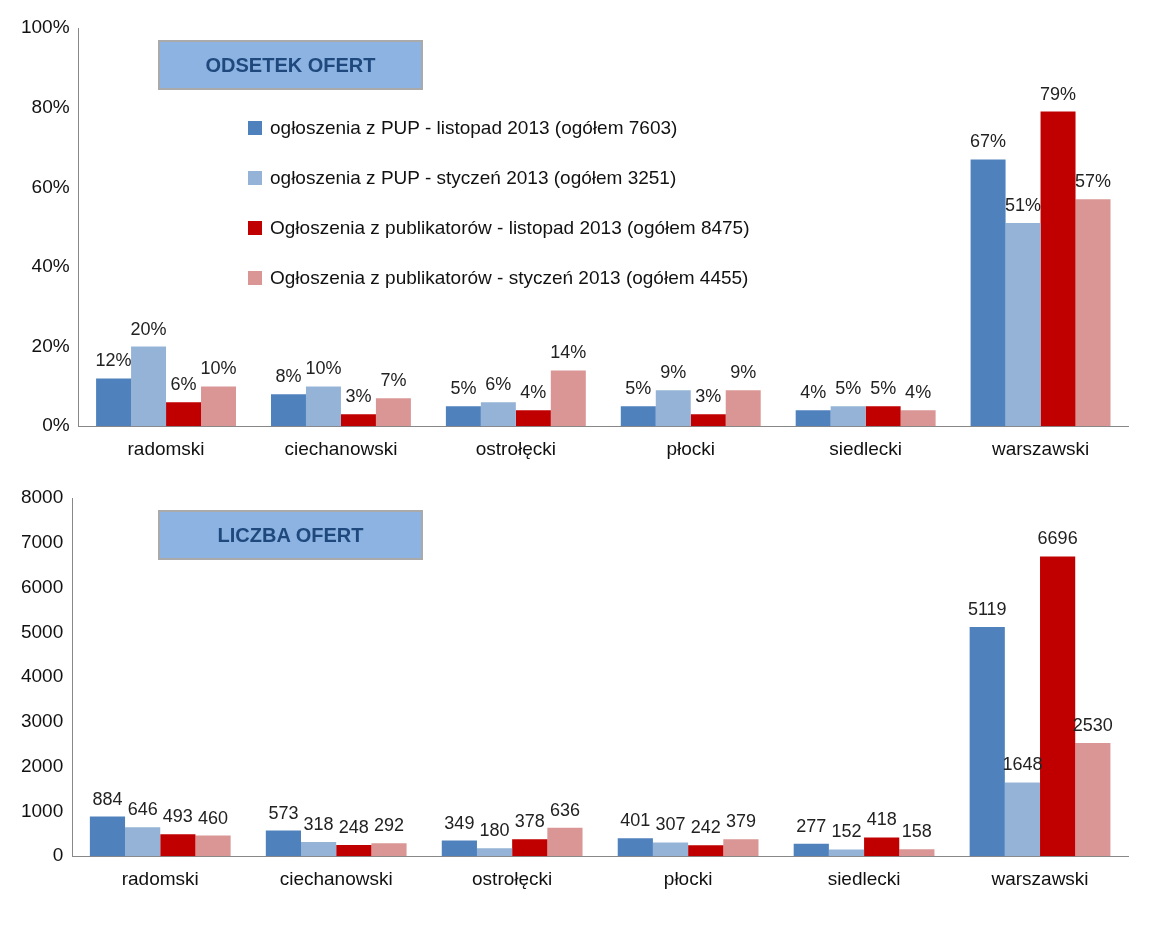 This screenshot has height=926, width=1158. I want to click on legend-label: ogłoszenia z PUP - listopad 2013 (ogółem 7603), so click(474, 128).